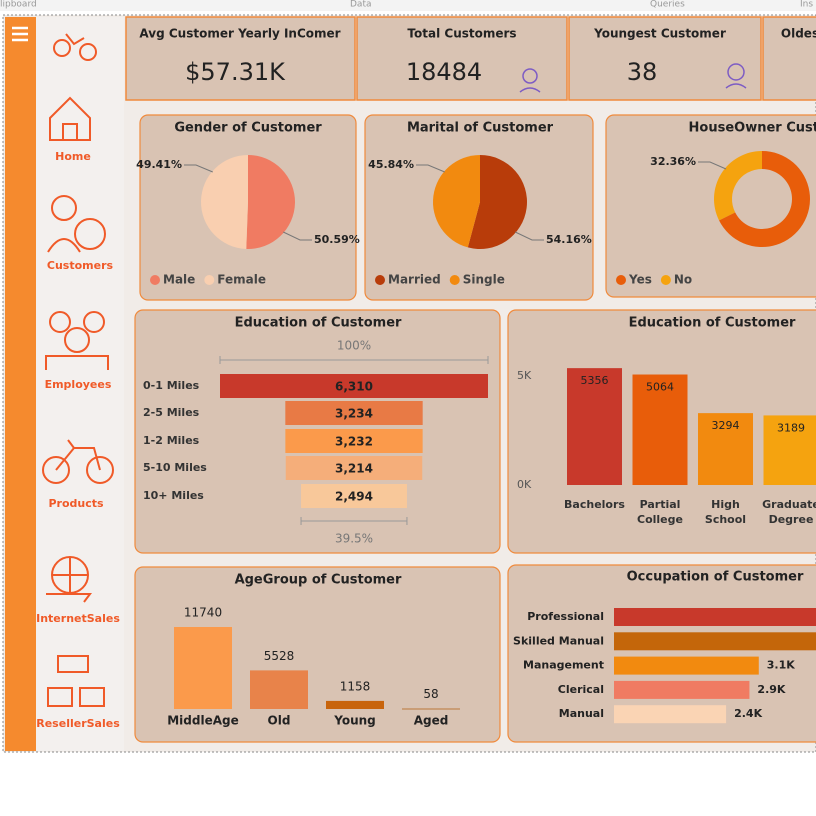  What do you see at coordinates (203, 613) in the screenshot?
I see `data-label: 11740` at bounding box center [203, 613].